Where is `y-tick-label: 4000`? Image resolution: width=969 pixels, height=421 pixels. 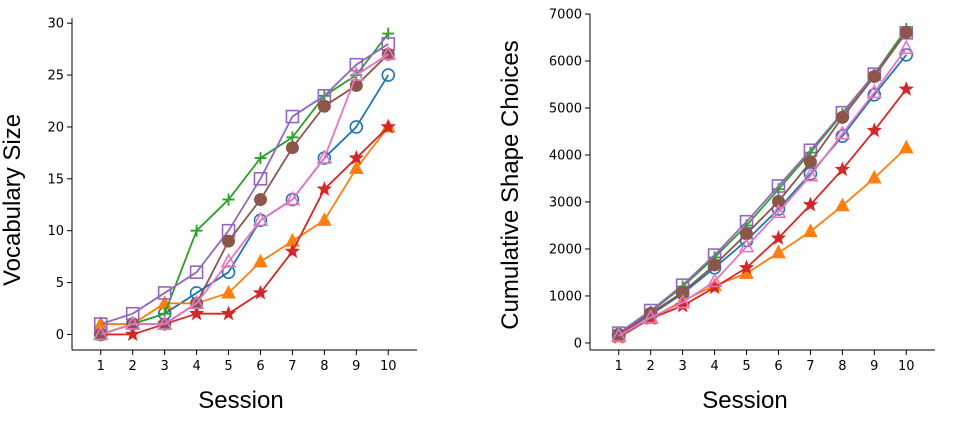
y-tick-label: 4000 is located at coordinates (565, 155).